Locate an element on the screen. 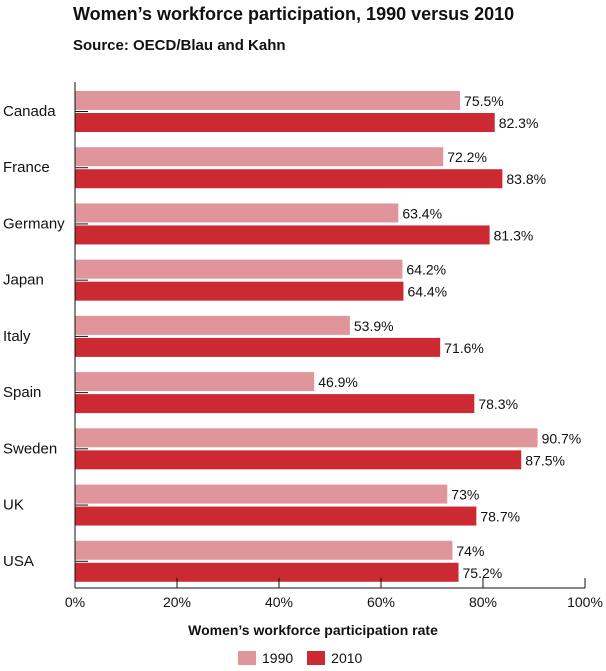 Image resolution: width=606 pixels, height=671 pixels. bar-italy-2010 is located at coordinates (258, 347).